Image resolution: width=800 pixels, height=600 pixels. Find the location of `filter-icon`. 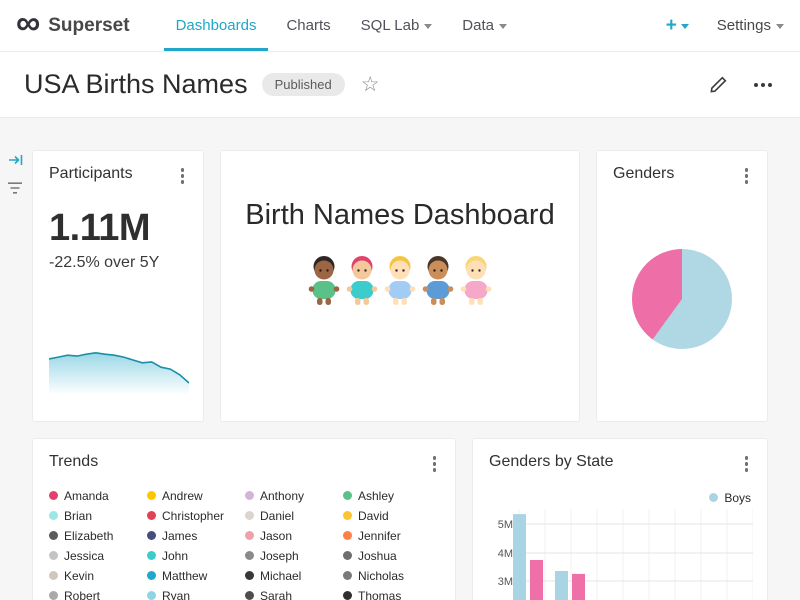

filter-icon is located at coordinates (15, 188).